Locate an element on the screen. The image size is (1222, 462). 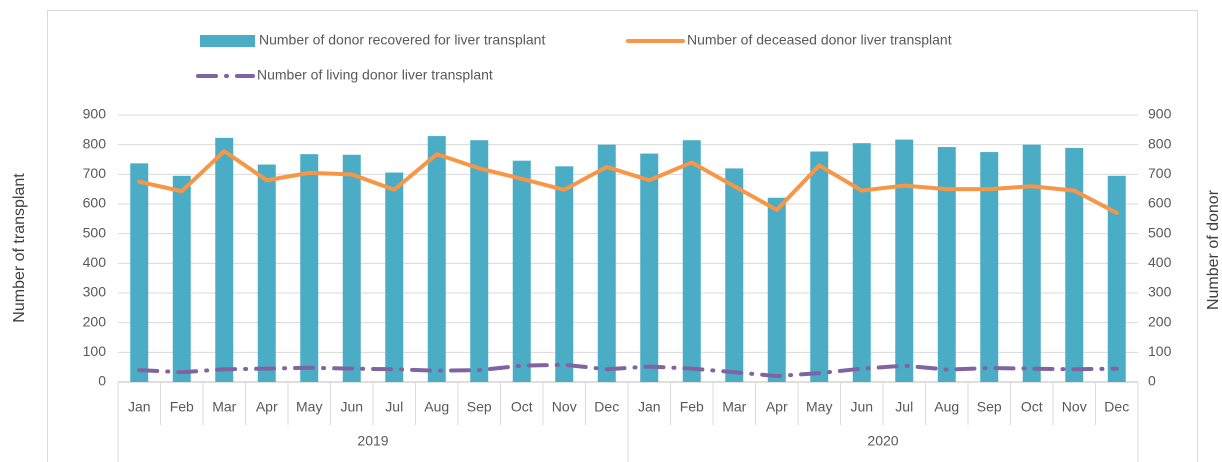
y-tick-label: 300 is located at coordinates (95, 292).